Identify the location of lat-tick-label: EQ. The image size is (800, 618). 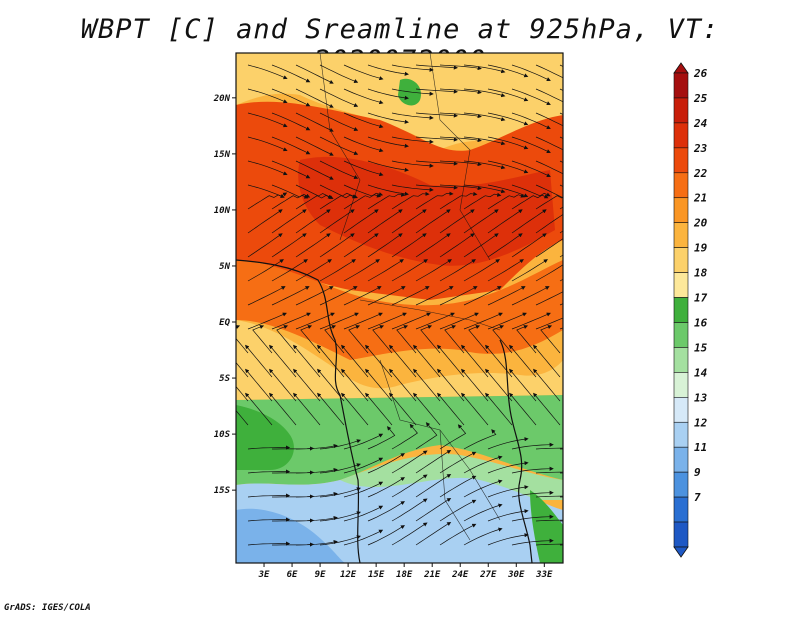
(224, 323).